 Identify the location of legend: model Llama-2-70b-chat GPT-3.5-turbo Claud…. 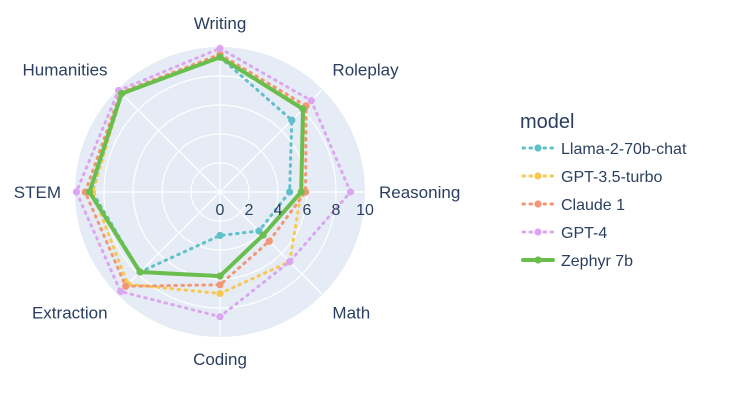
(603, 190).